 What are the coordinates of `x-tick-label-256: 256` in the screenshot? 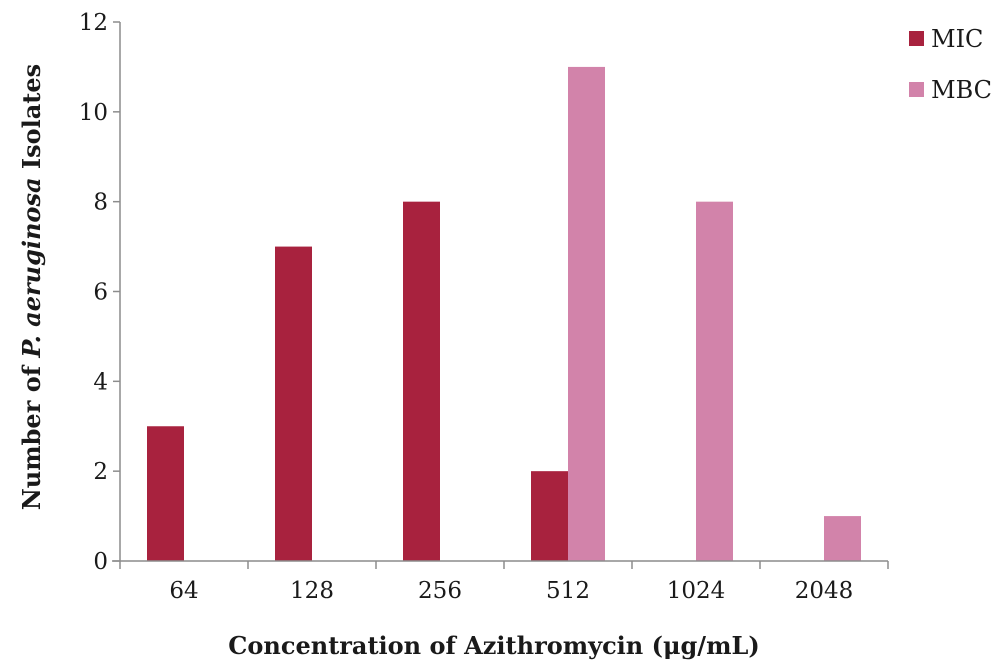 It's located at (440, 591).